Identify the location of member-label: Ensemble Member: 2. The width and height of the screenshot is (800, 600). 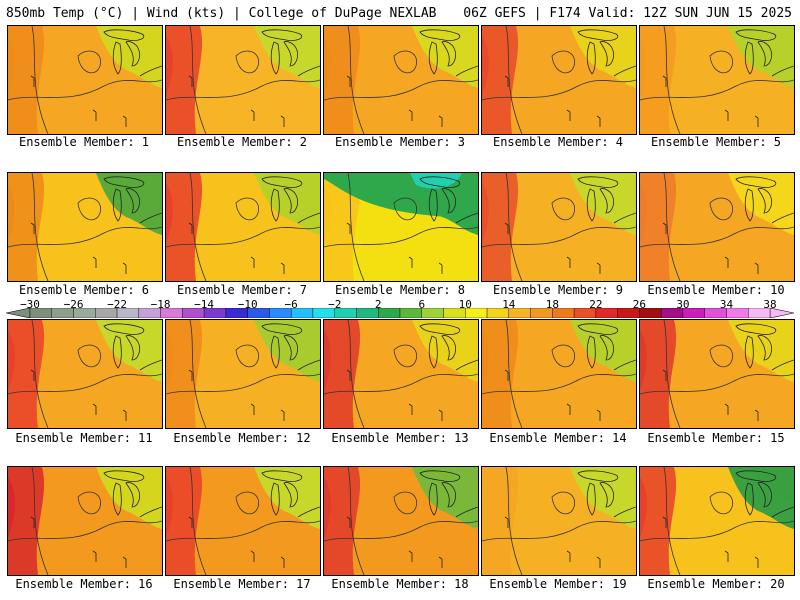
(242, 142).